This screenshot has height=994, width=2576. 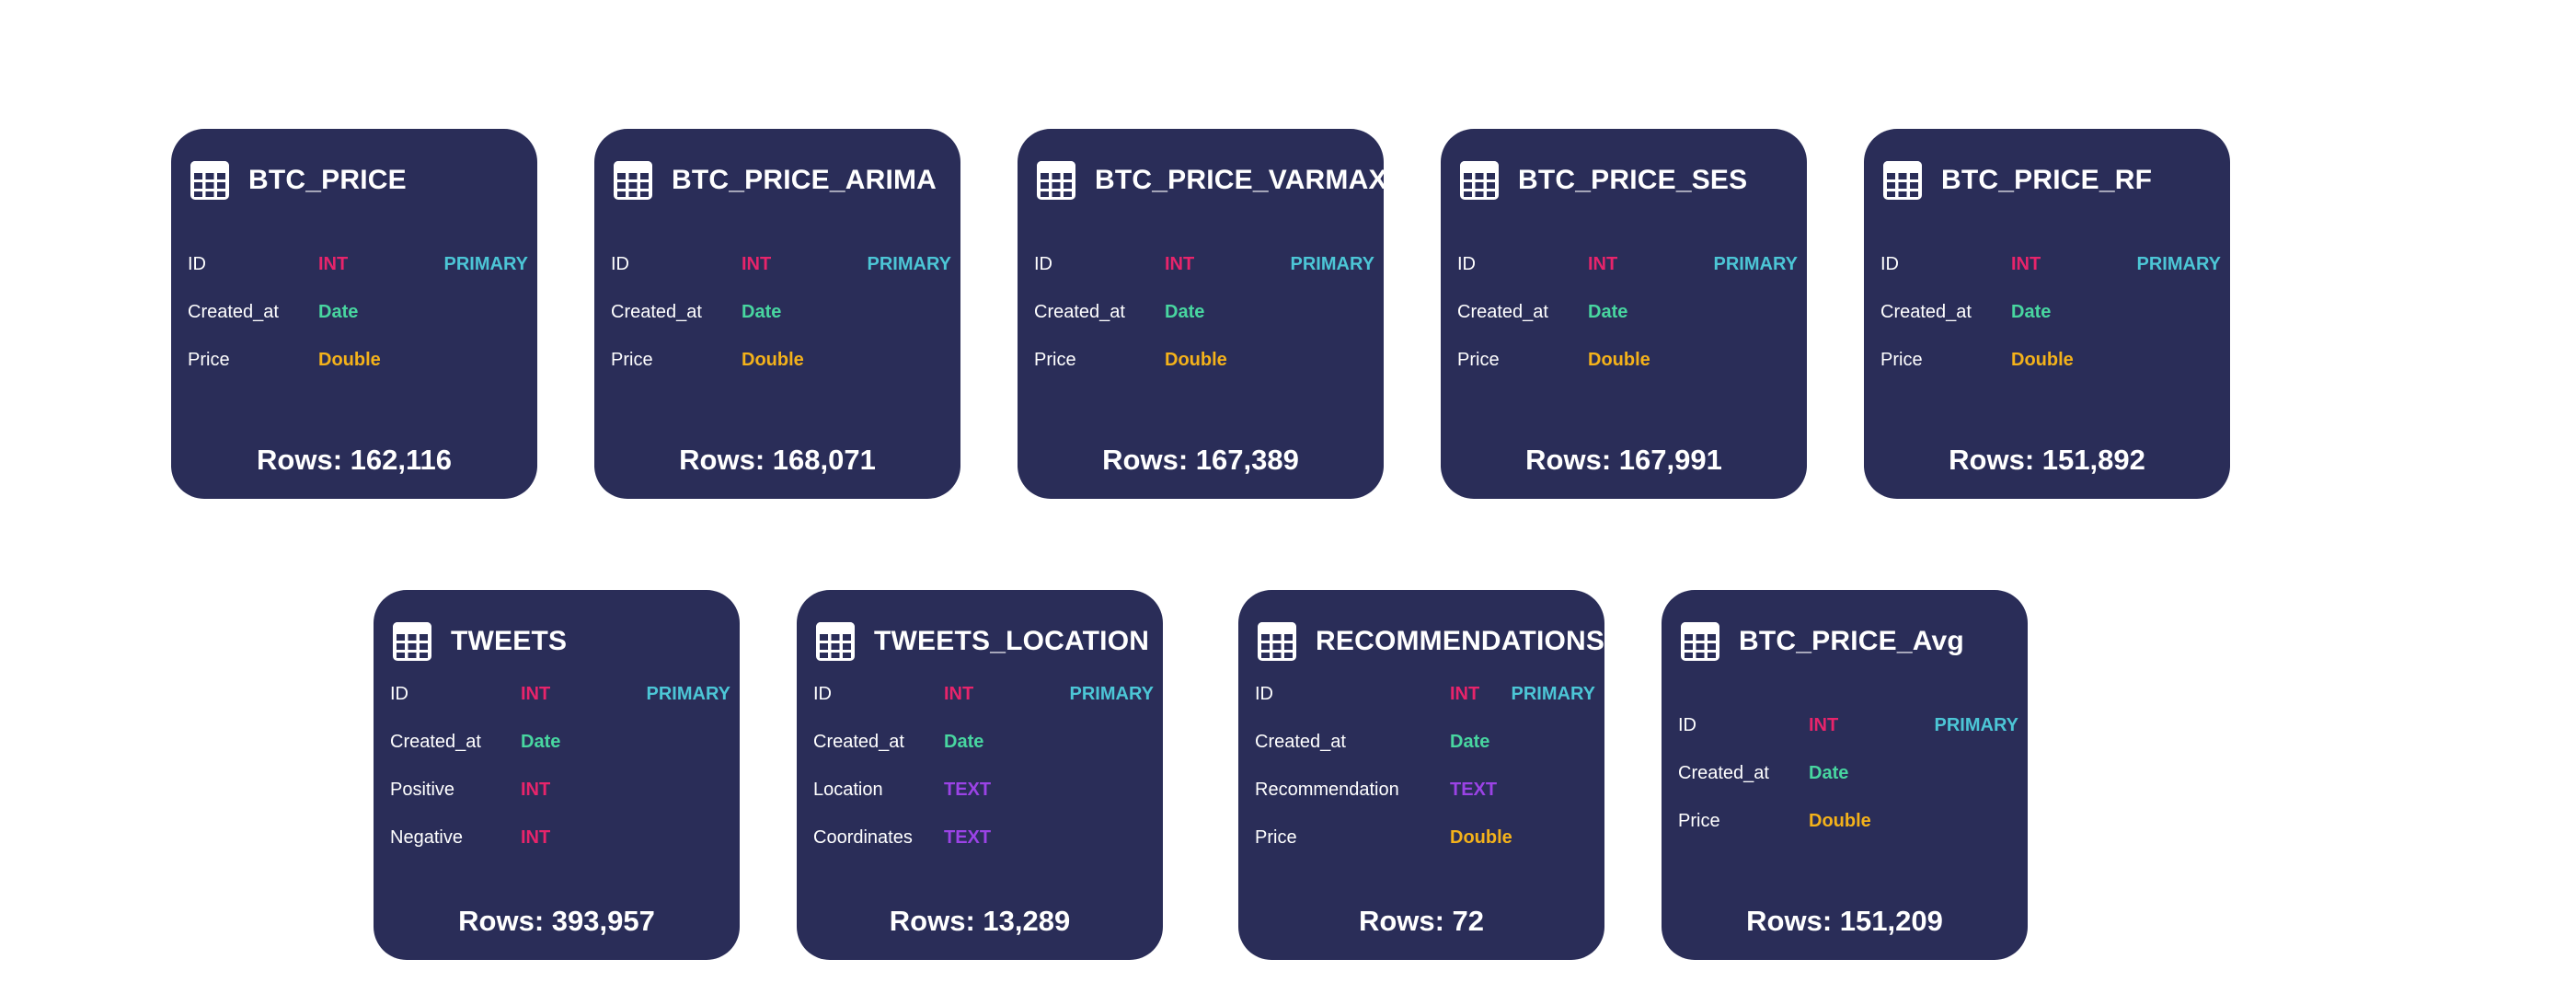 What do you see at coordinates (1327, 790) in the screenshot?
I see `field-name: Recommendation` at bounding box center [1327, 790].